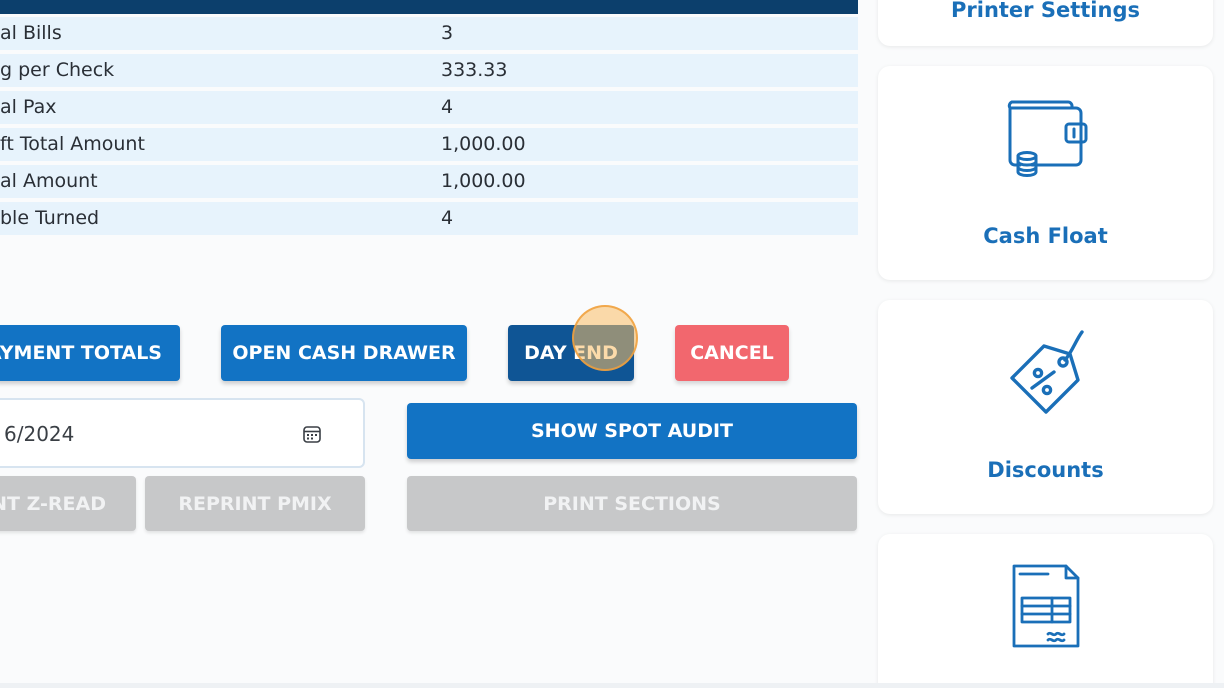 The width and height of the screenshot is (1224, 688). I want to click on receipt-icon, so click(1046, 606).